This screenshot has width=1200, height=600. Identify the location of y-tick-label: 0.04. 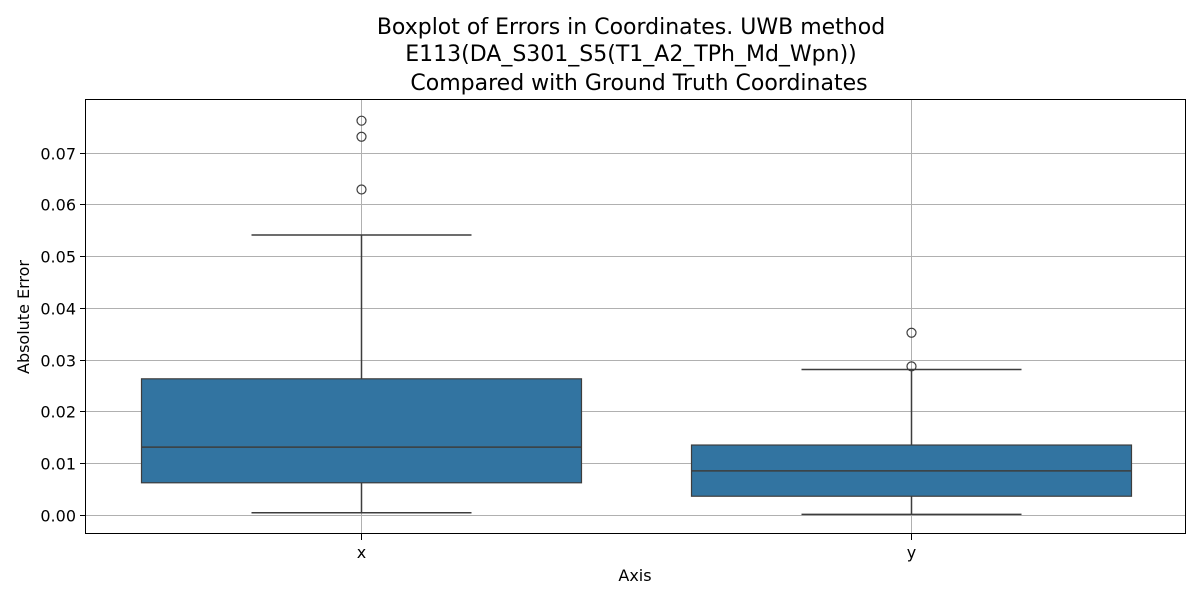
(58, 309).